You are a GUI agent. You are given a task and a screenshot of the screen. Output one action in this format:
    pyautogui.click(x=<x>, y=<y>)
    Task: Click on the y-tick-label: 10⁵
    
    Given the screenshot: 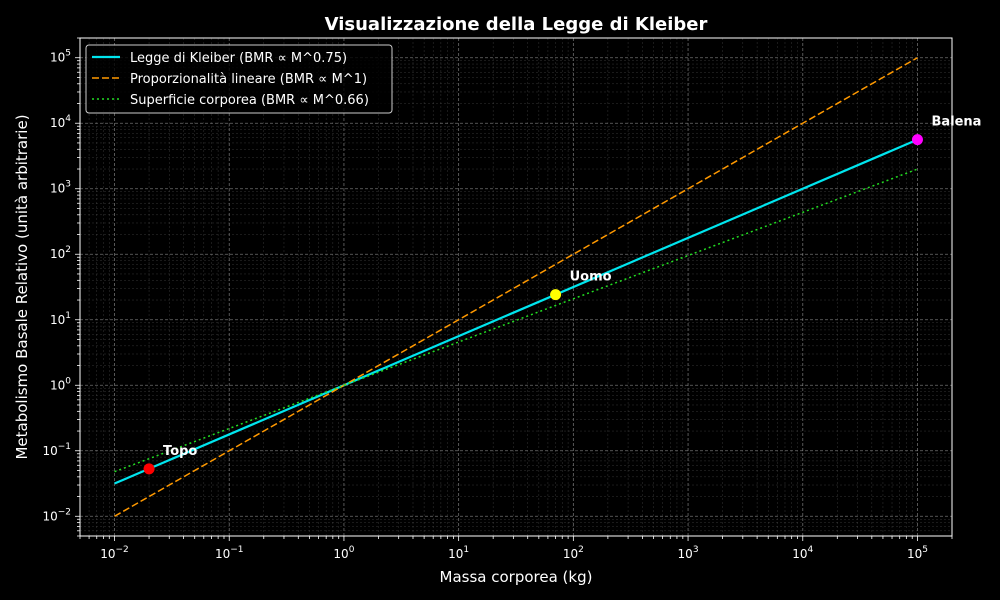 What is the action you would take?
    pyautogui.click(x=60, y=57)
    